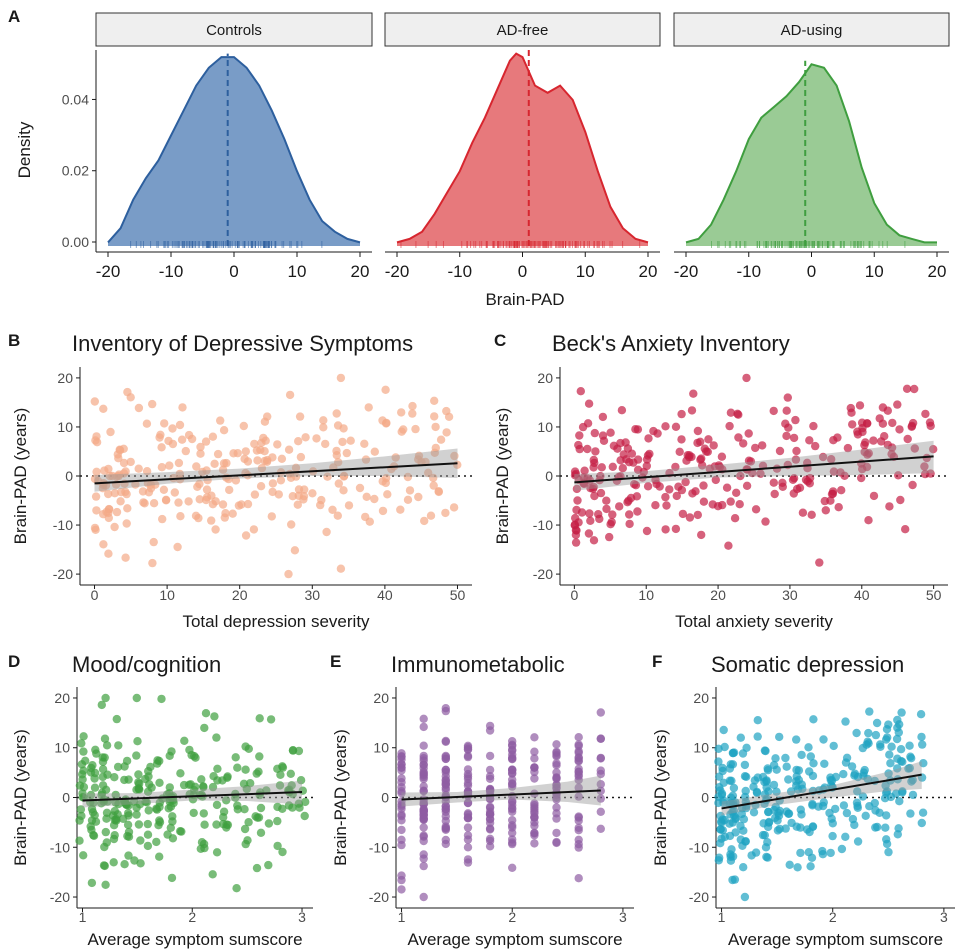 This screenshot has height=950, width=965. Describe the element at coordinates (934, 595) in the screenshot. I see `x-tick-label: 50` at that location.